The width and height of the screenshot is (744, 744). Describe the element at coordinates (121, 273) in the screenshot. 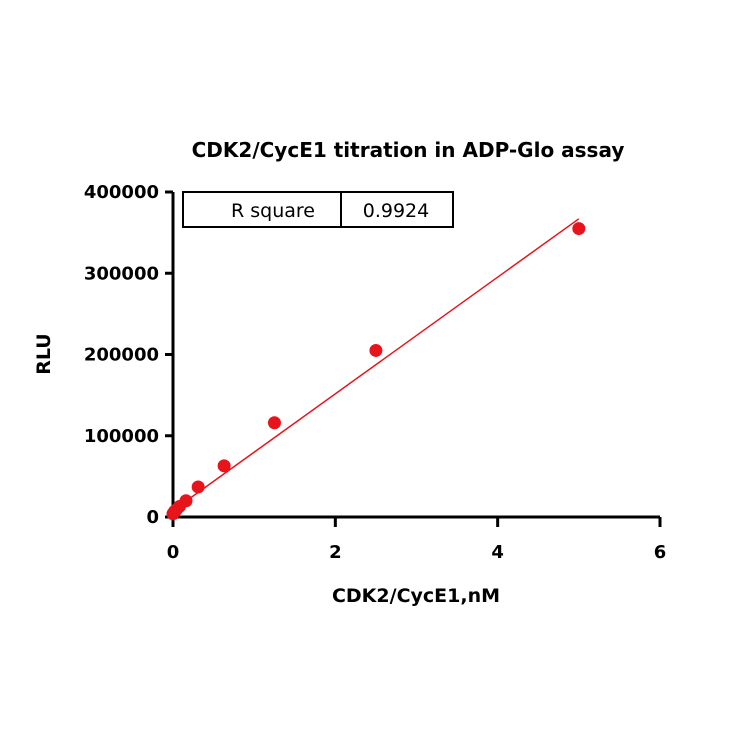

I see `y-tick-label: 300000` at that location.